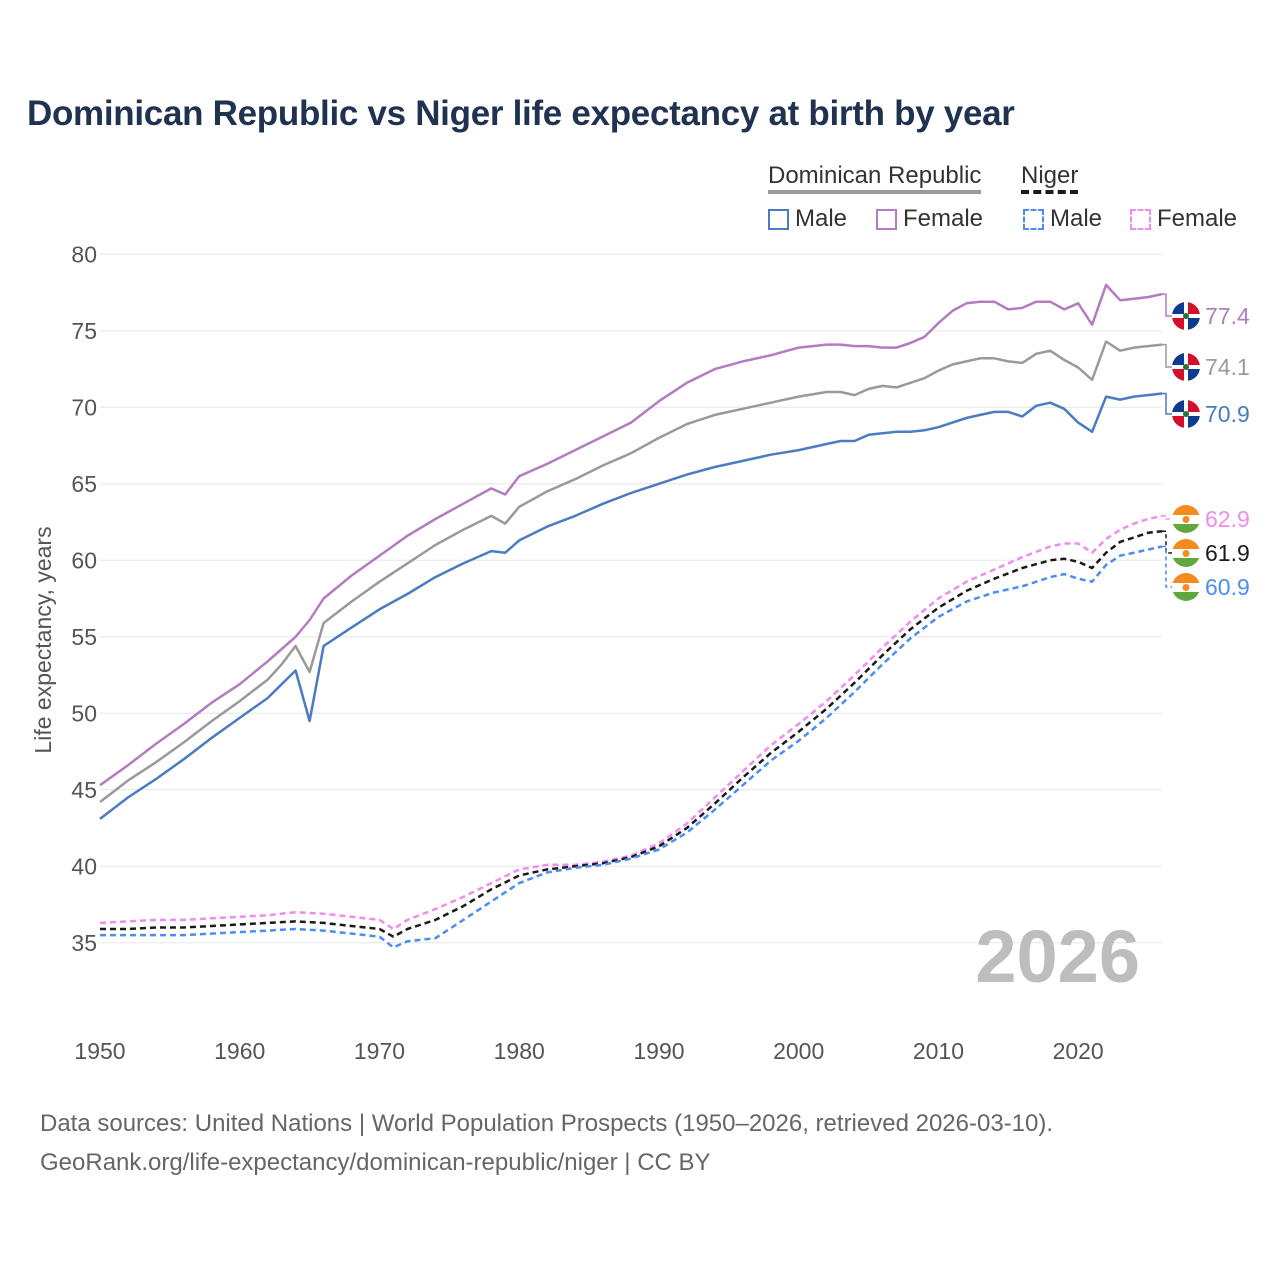  Describe the element at coordinates (84, 637) in the screenshot. I see `y-tick-label: 55` at that location.